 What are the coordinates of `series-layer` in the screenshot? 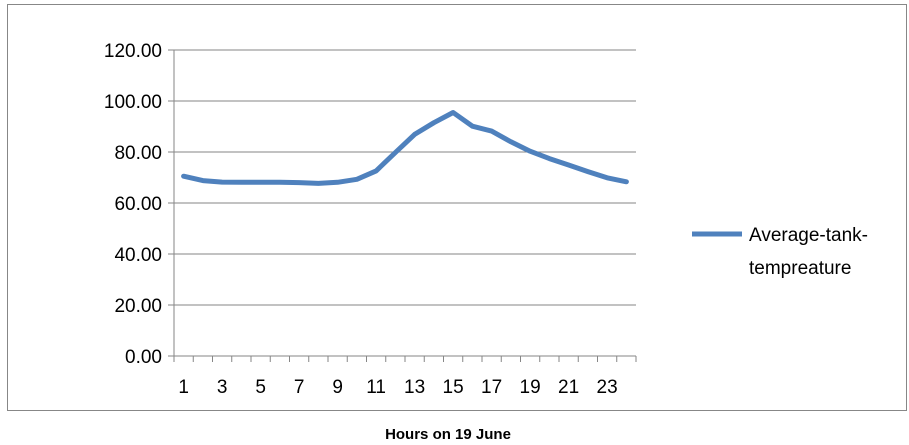 It's located at (405, 148).